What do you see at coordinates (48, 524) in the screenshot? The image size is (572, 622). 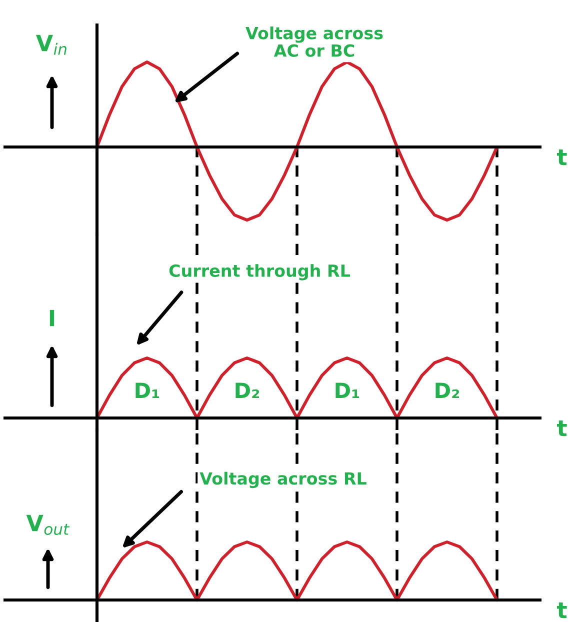 I see `y-axis-title: V$_{out}$` at bounding box center [48, 524].